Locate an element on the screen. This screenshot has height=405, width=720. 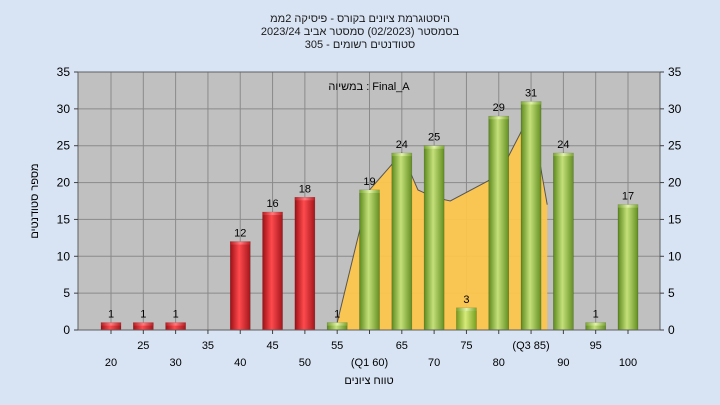
bar-value-label: 12 is located at coordinates (240, 234).